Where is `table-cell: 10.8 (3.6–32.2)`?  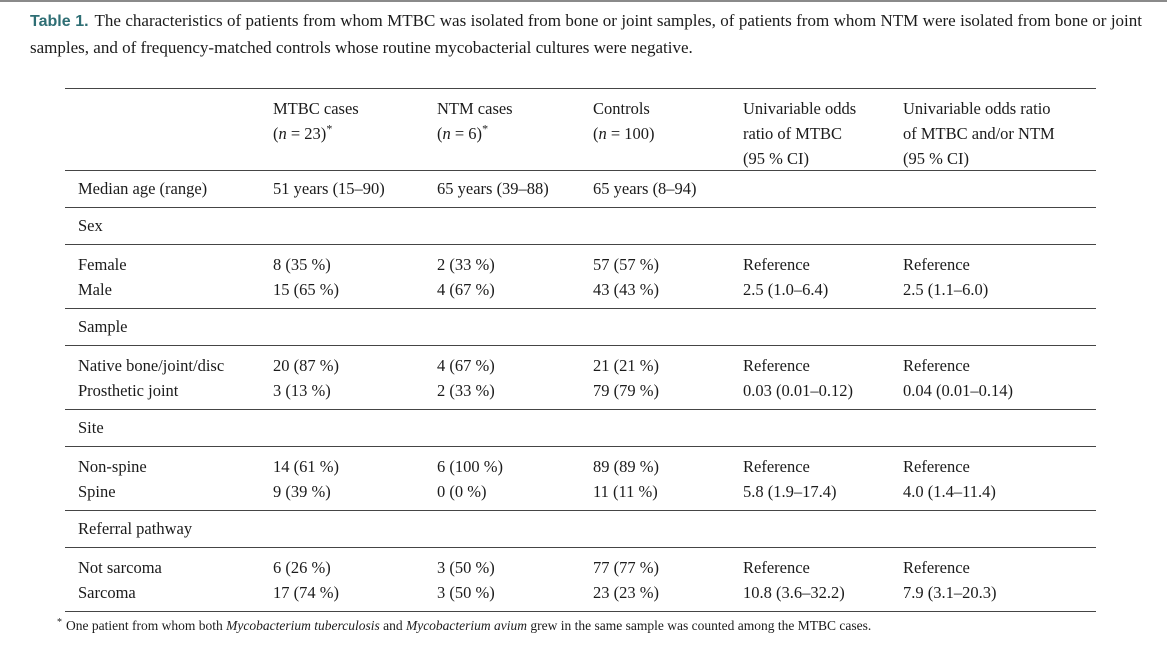 table-cell: 10.8 (3.6–32.2) is located at coordinates (794, 592).